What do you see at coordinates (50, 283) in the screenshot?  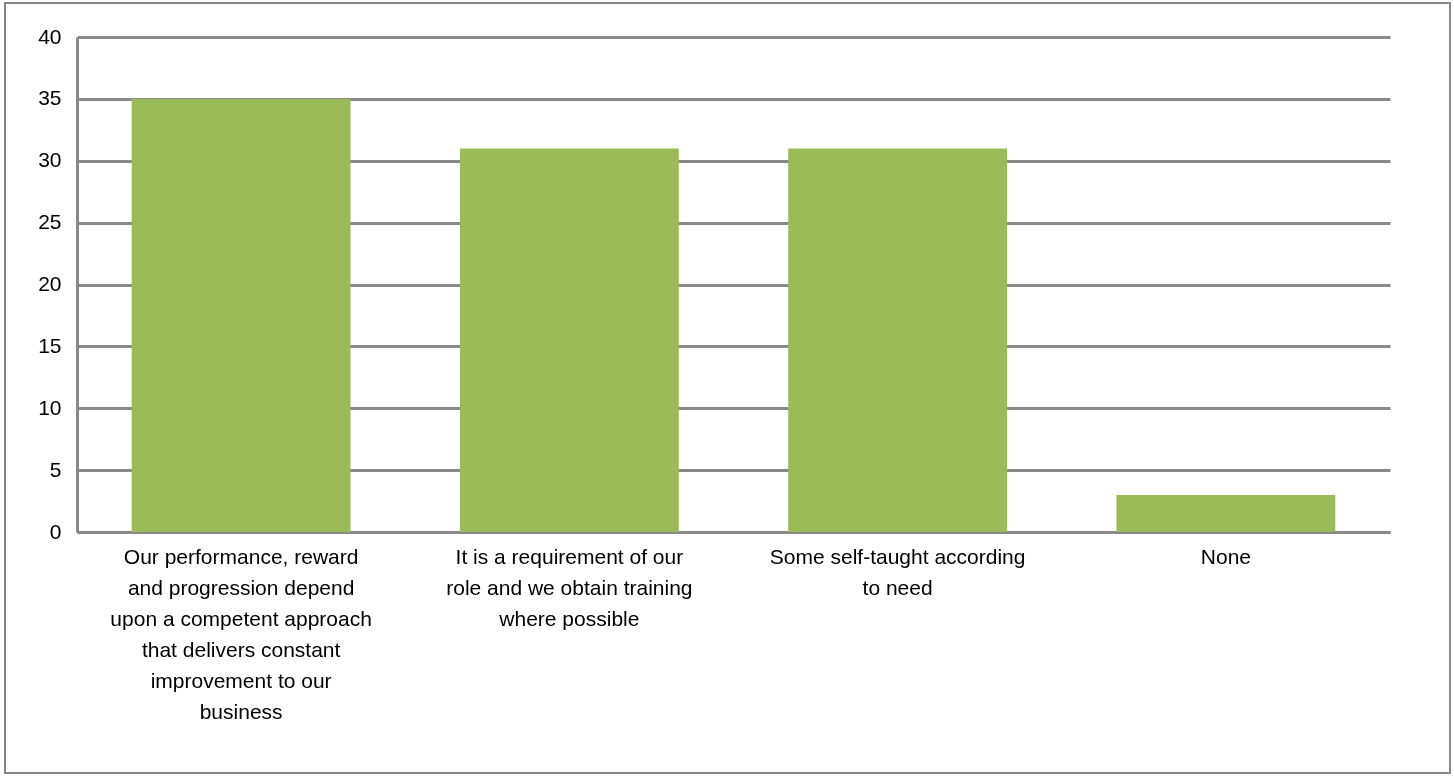 I see `y-tick-label: 20` at bounding box center [50, 283].